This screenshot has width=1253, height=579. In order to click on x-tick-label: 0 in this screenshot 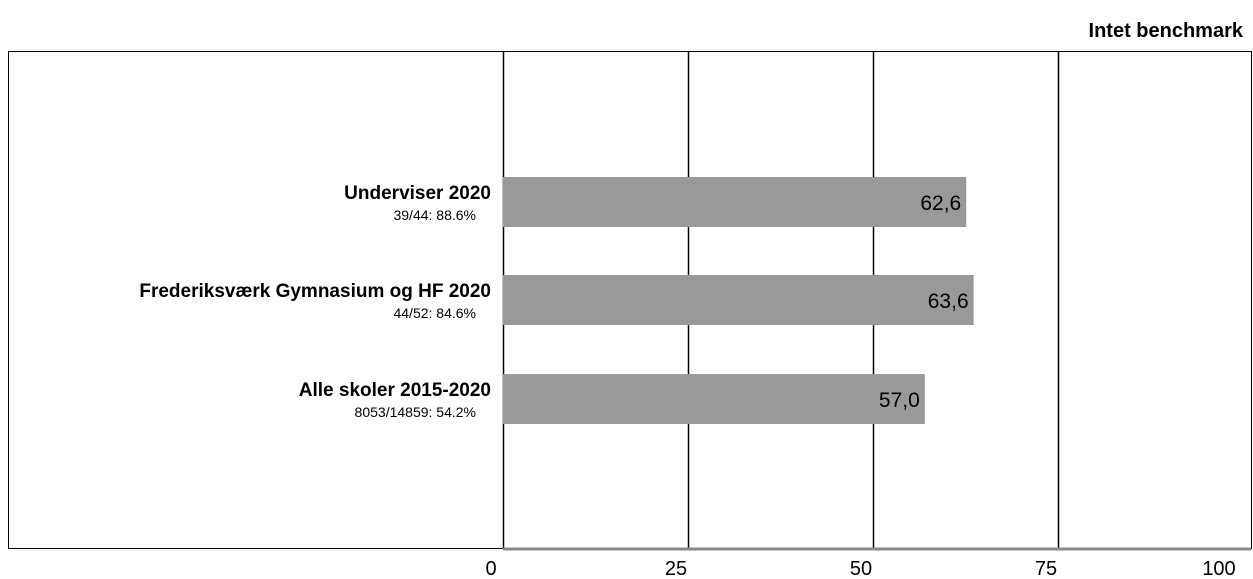, I will do `click(490, 568)`.